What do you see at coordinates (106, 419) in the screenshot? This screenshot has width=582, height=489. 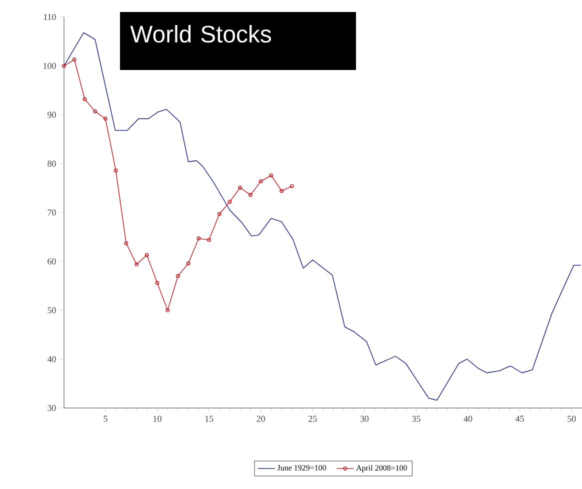 I see `x-tick-label: 5` at bounding box center [106, 419].